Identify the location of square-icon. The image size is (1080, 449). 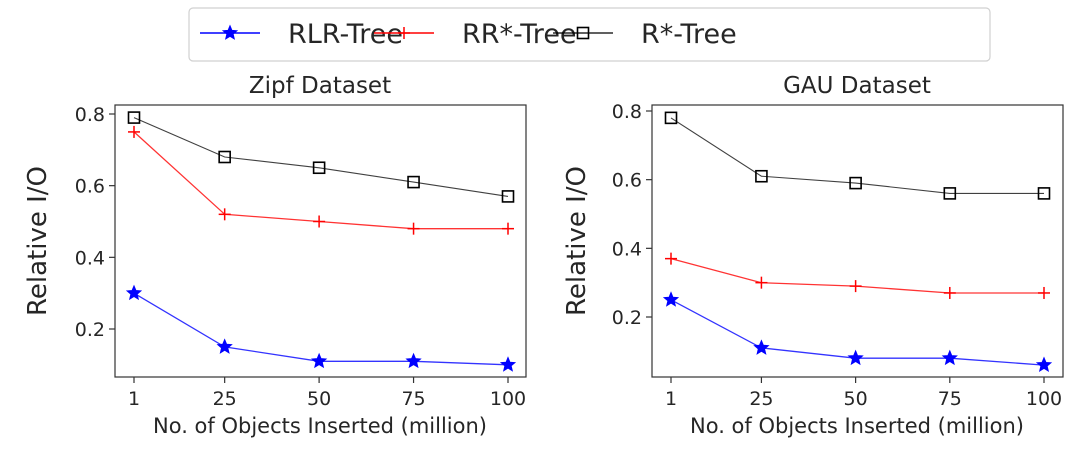
(583, 33).